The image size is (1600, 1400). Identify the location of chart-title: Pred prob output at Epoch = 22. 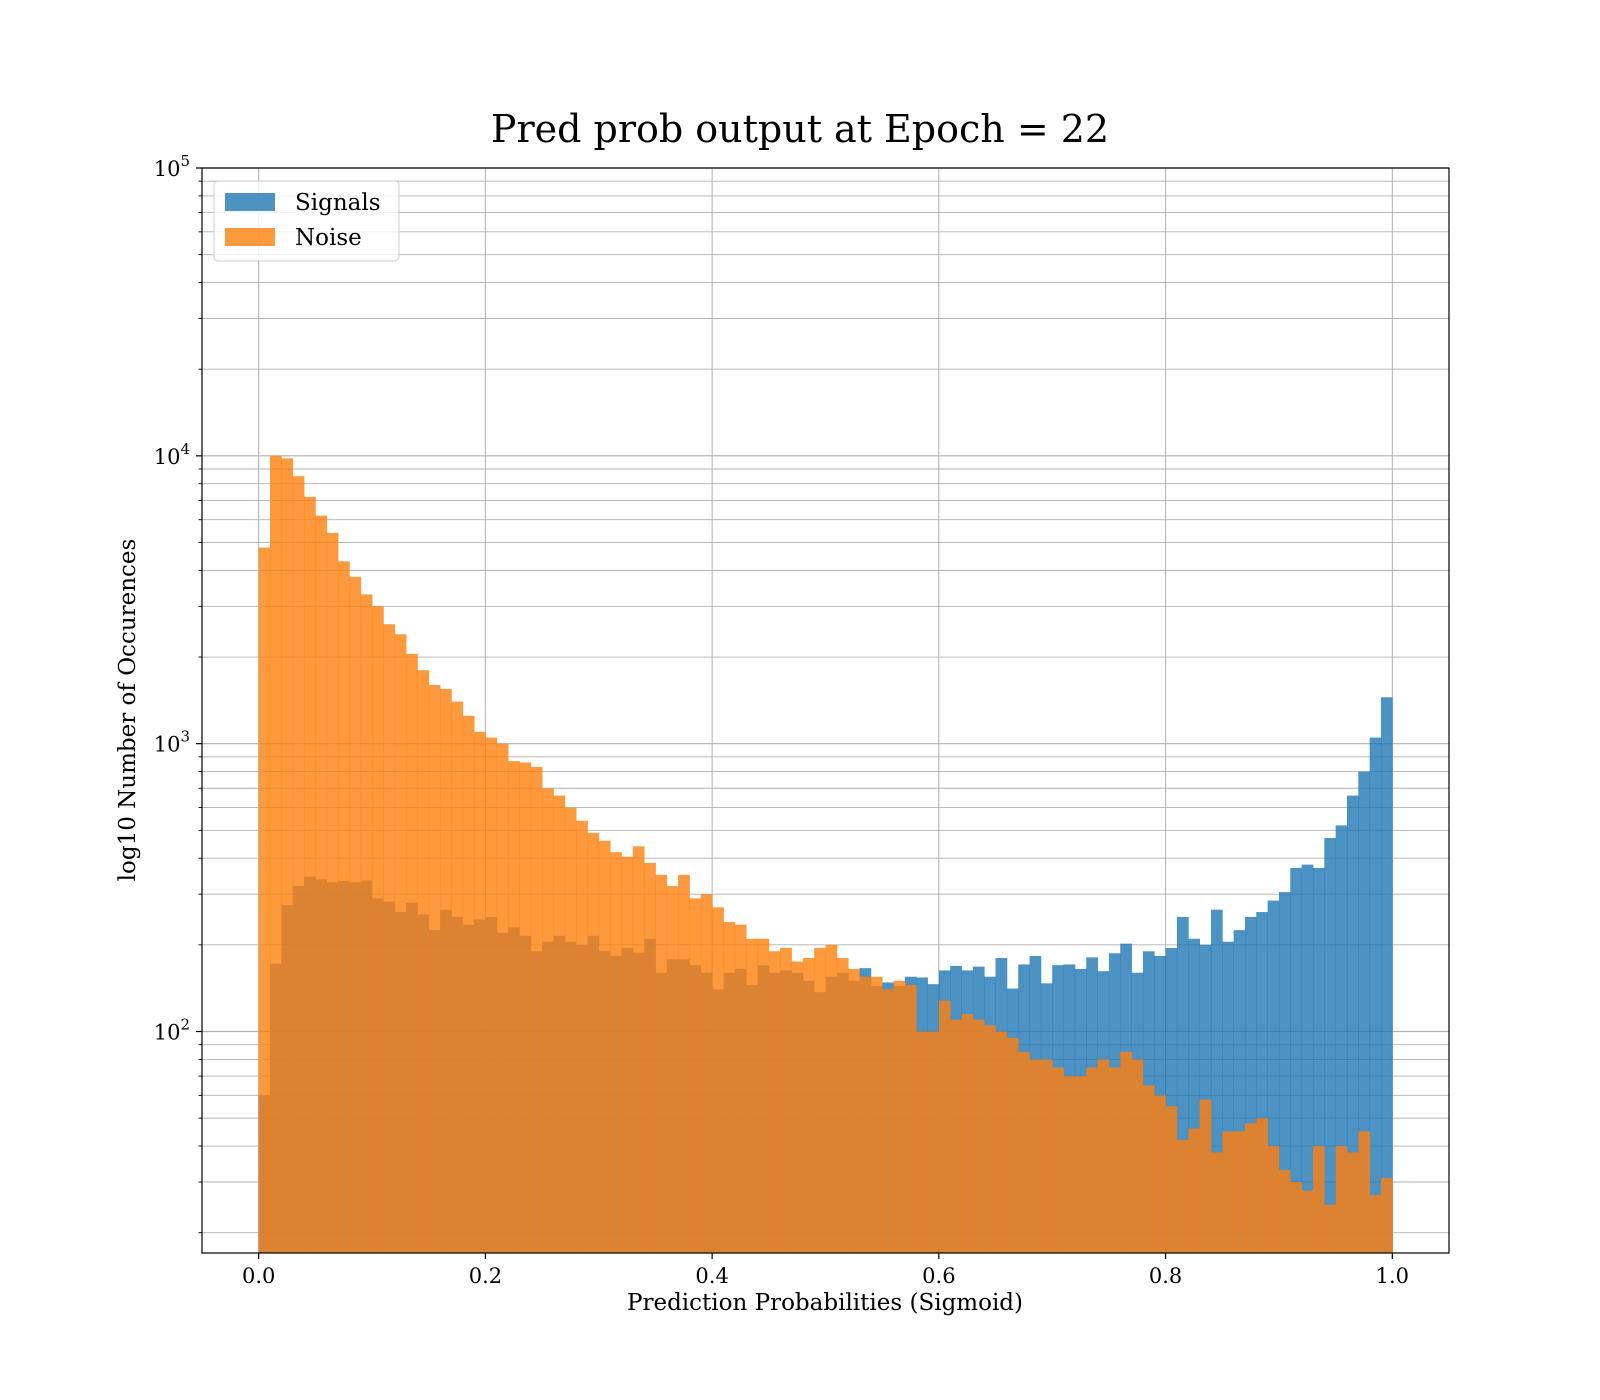
(800, 129).